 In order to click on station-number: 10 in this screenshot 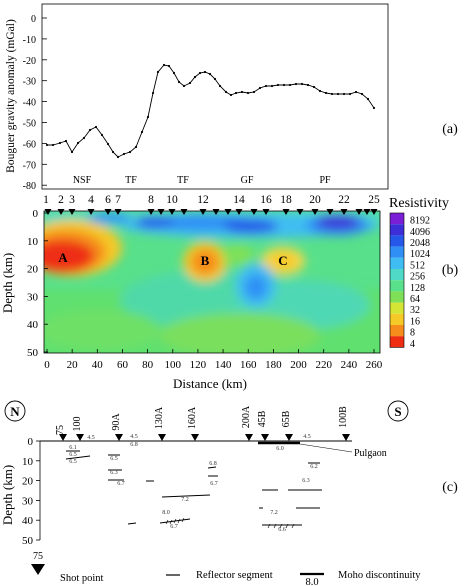, I will do `click(172, 200)`.